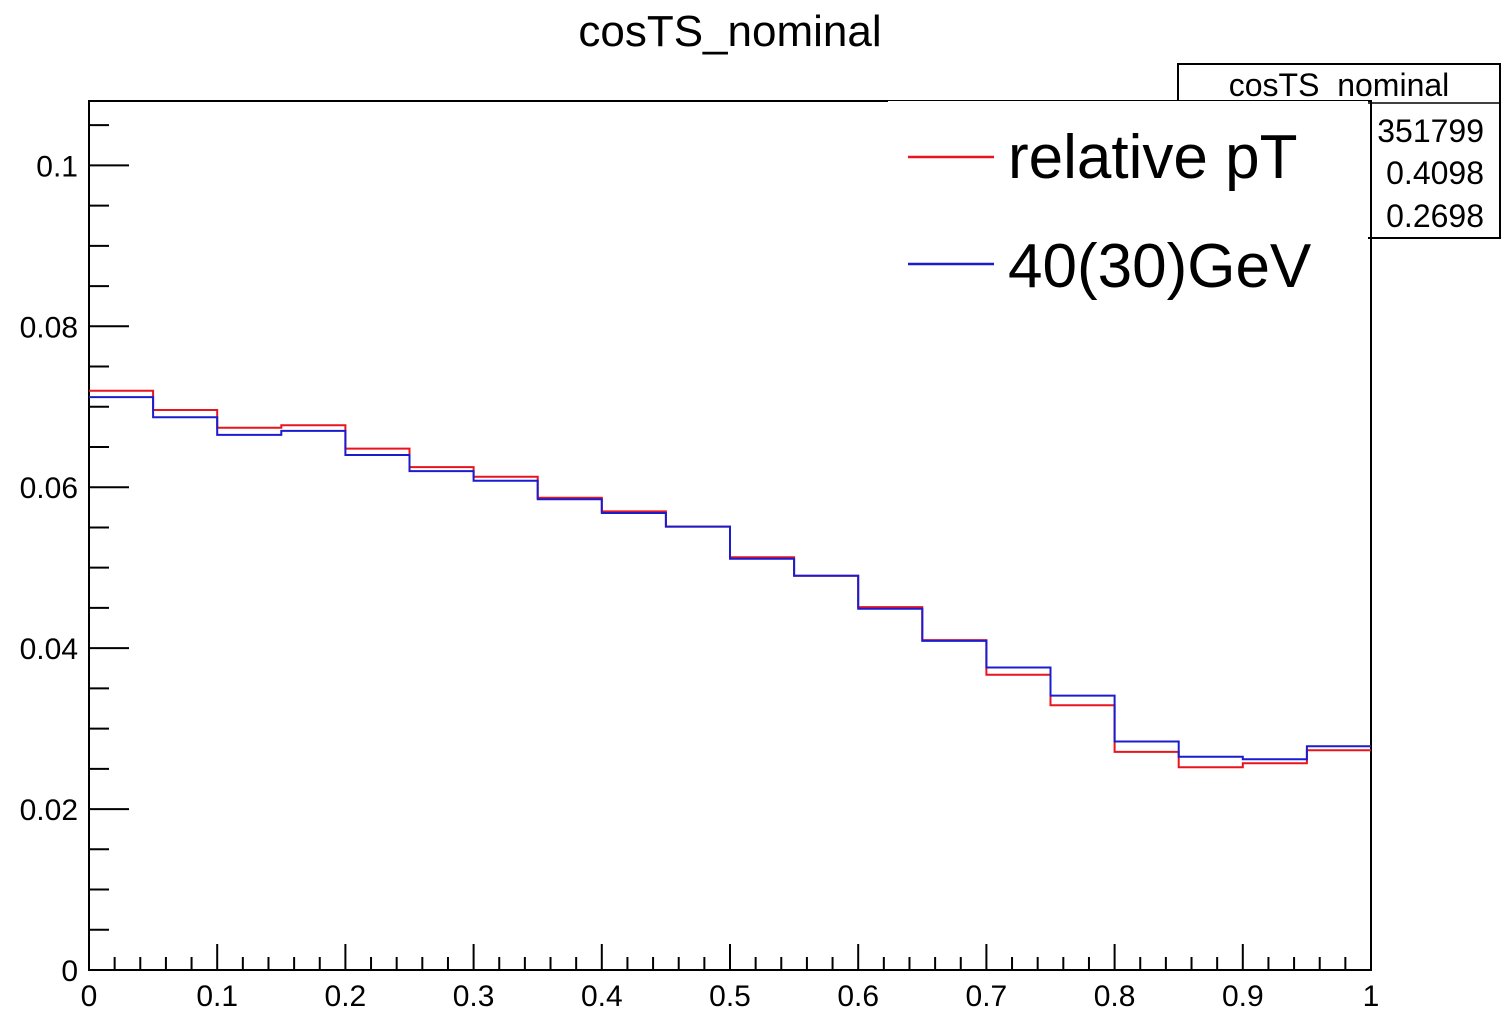  Describe the element at coordinates (1430, 131) in the screenshot. I see `stats-entries-value: 351799` at that location.